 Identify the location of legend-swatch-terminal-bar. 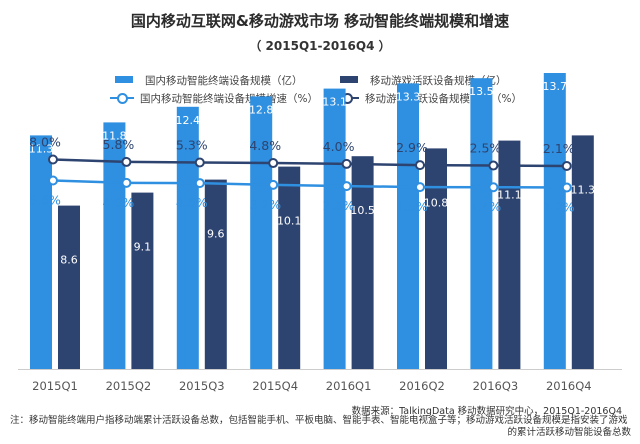
(124, 79).